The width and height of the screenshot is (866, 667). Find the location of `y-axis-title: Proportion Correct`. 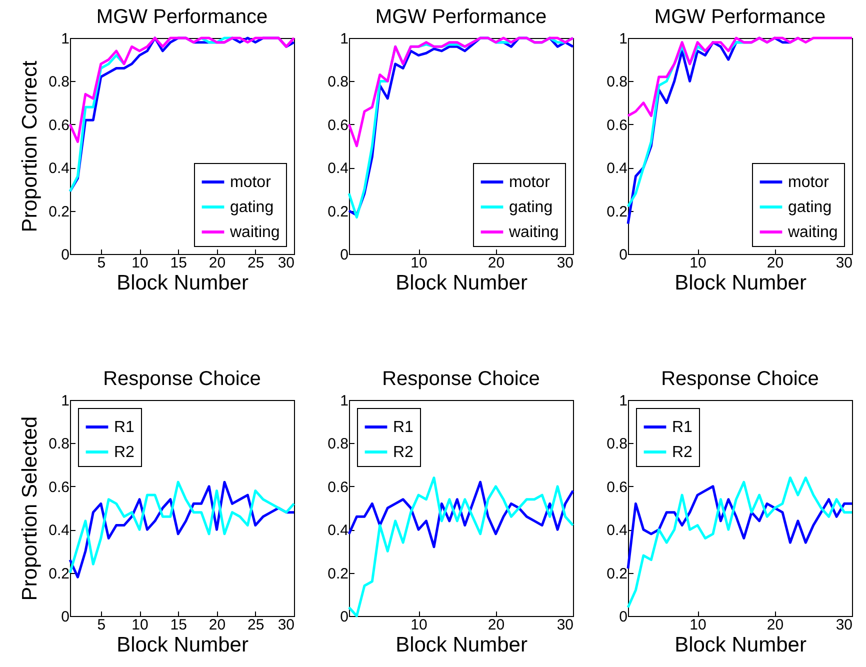

y-axis-title: Proportion Correct is located at coordinates (30, 146).